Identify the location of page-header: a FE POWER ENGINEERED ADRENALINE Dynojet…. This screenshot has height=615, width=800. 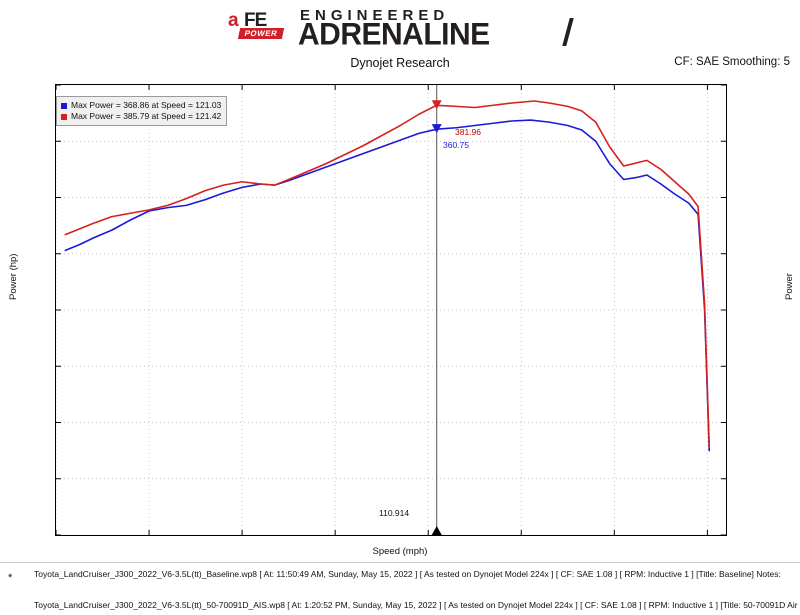
(400, 35).